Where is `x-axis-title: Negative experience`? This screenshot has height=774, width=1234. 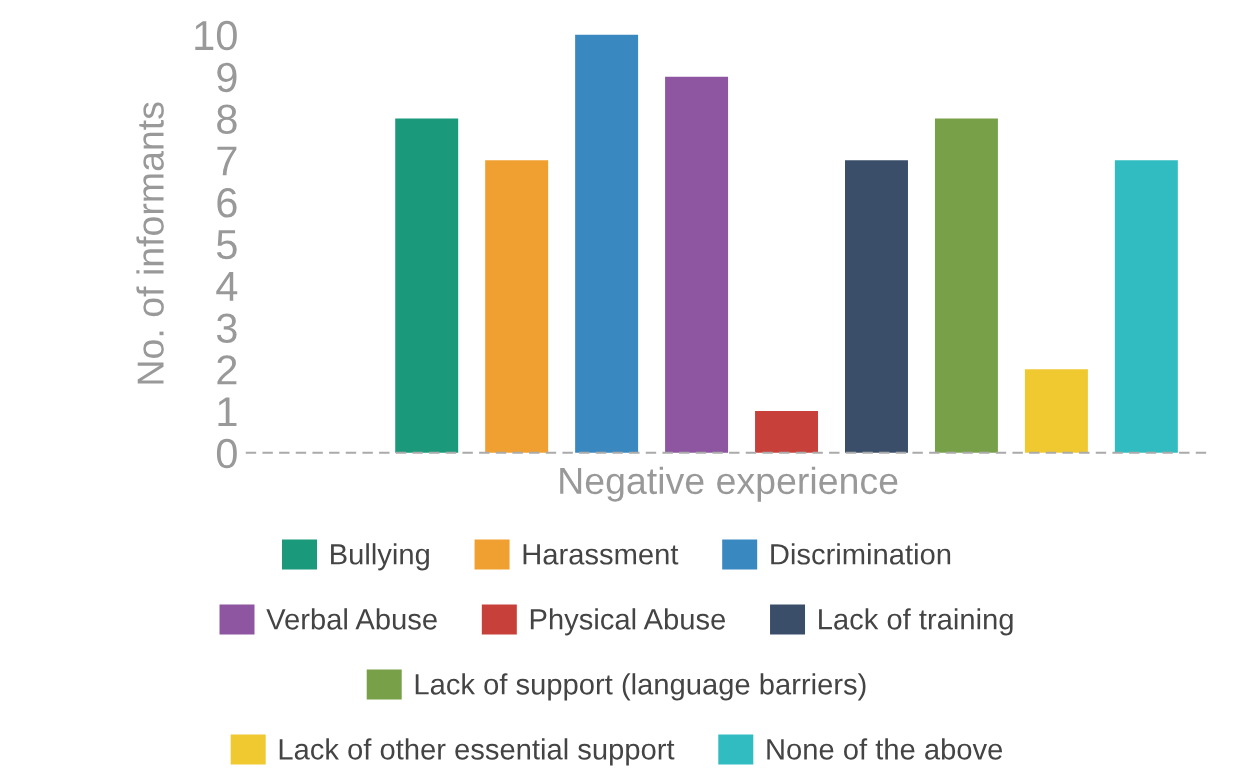
x-axis-title: Negative experience is located at coordinates (729, 484).